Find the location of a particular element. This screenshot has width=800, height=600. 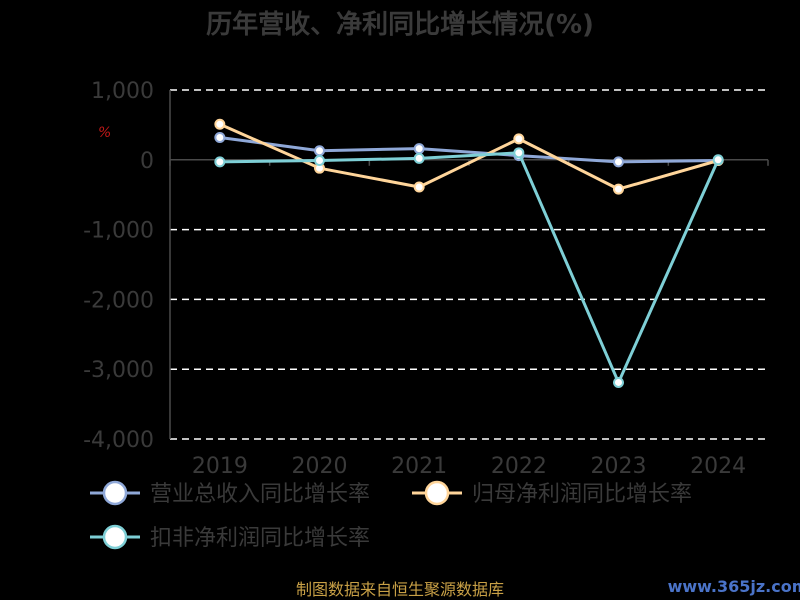

chart-title: 历年营收、净利同比增长情况(%) is located at coordinates (400, 24).